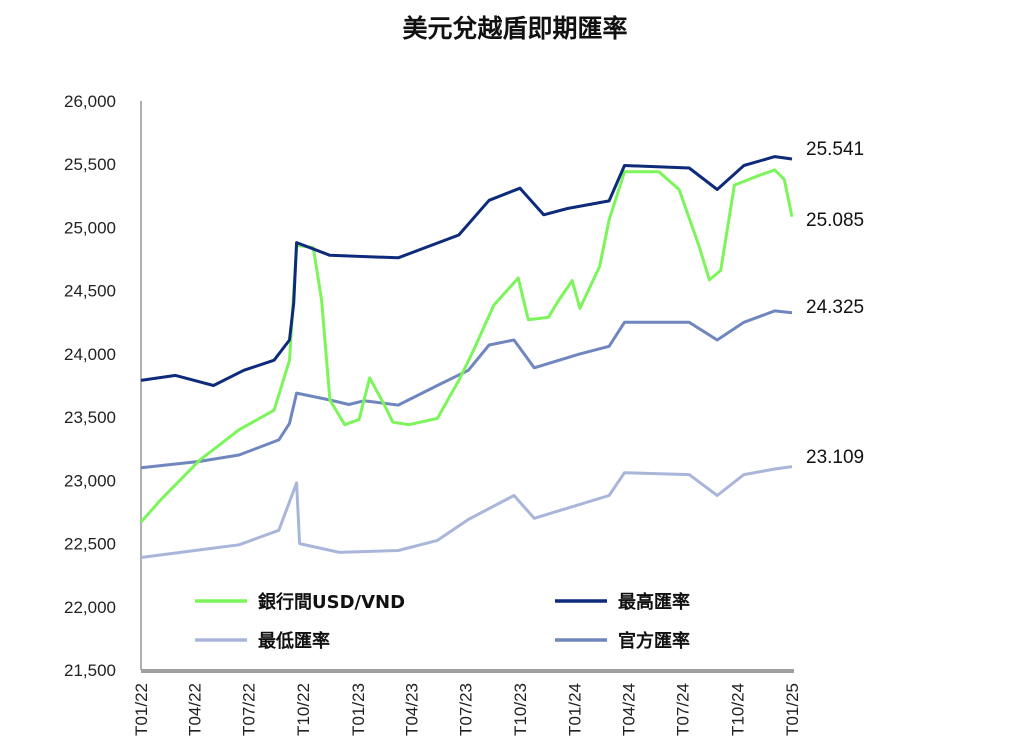  Describe the element at coordinates (411, 709) in the screenshot. I see `x-tick-label: T04/23` at that location.